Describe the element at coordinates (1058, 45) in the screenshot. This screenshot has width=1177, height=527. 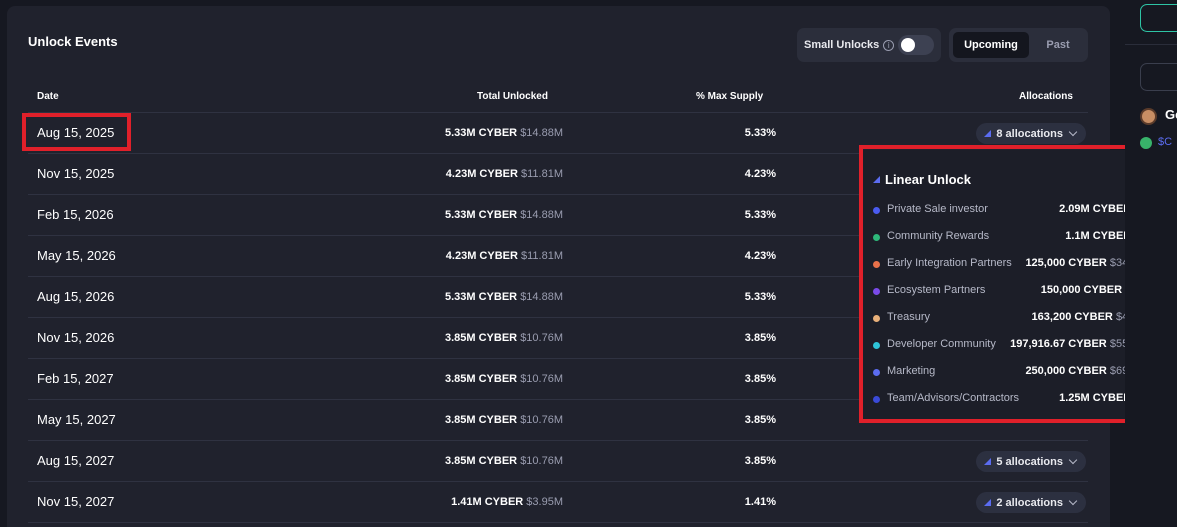
I see `tab-past: Past` at that location.